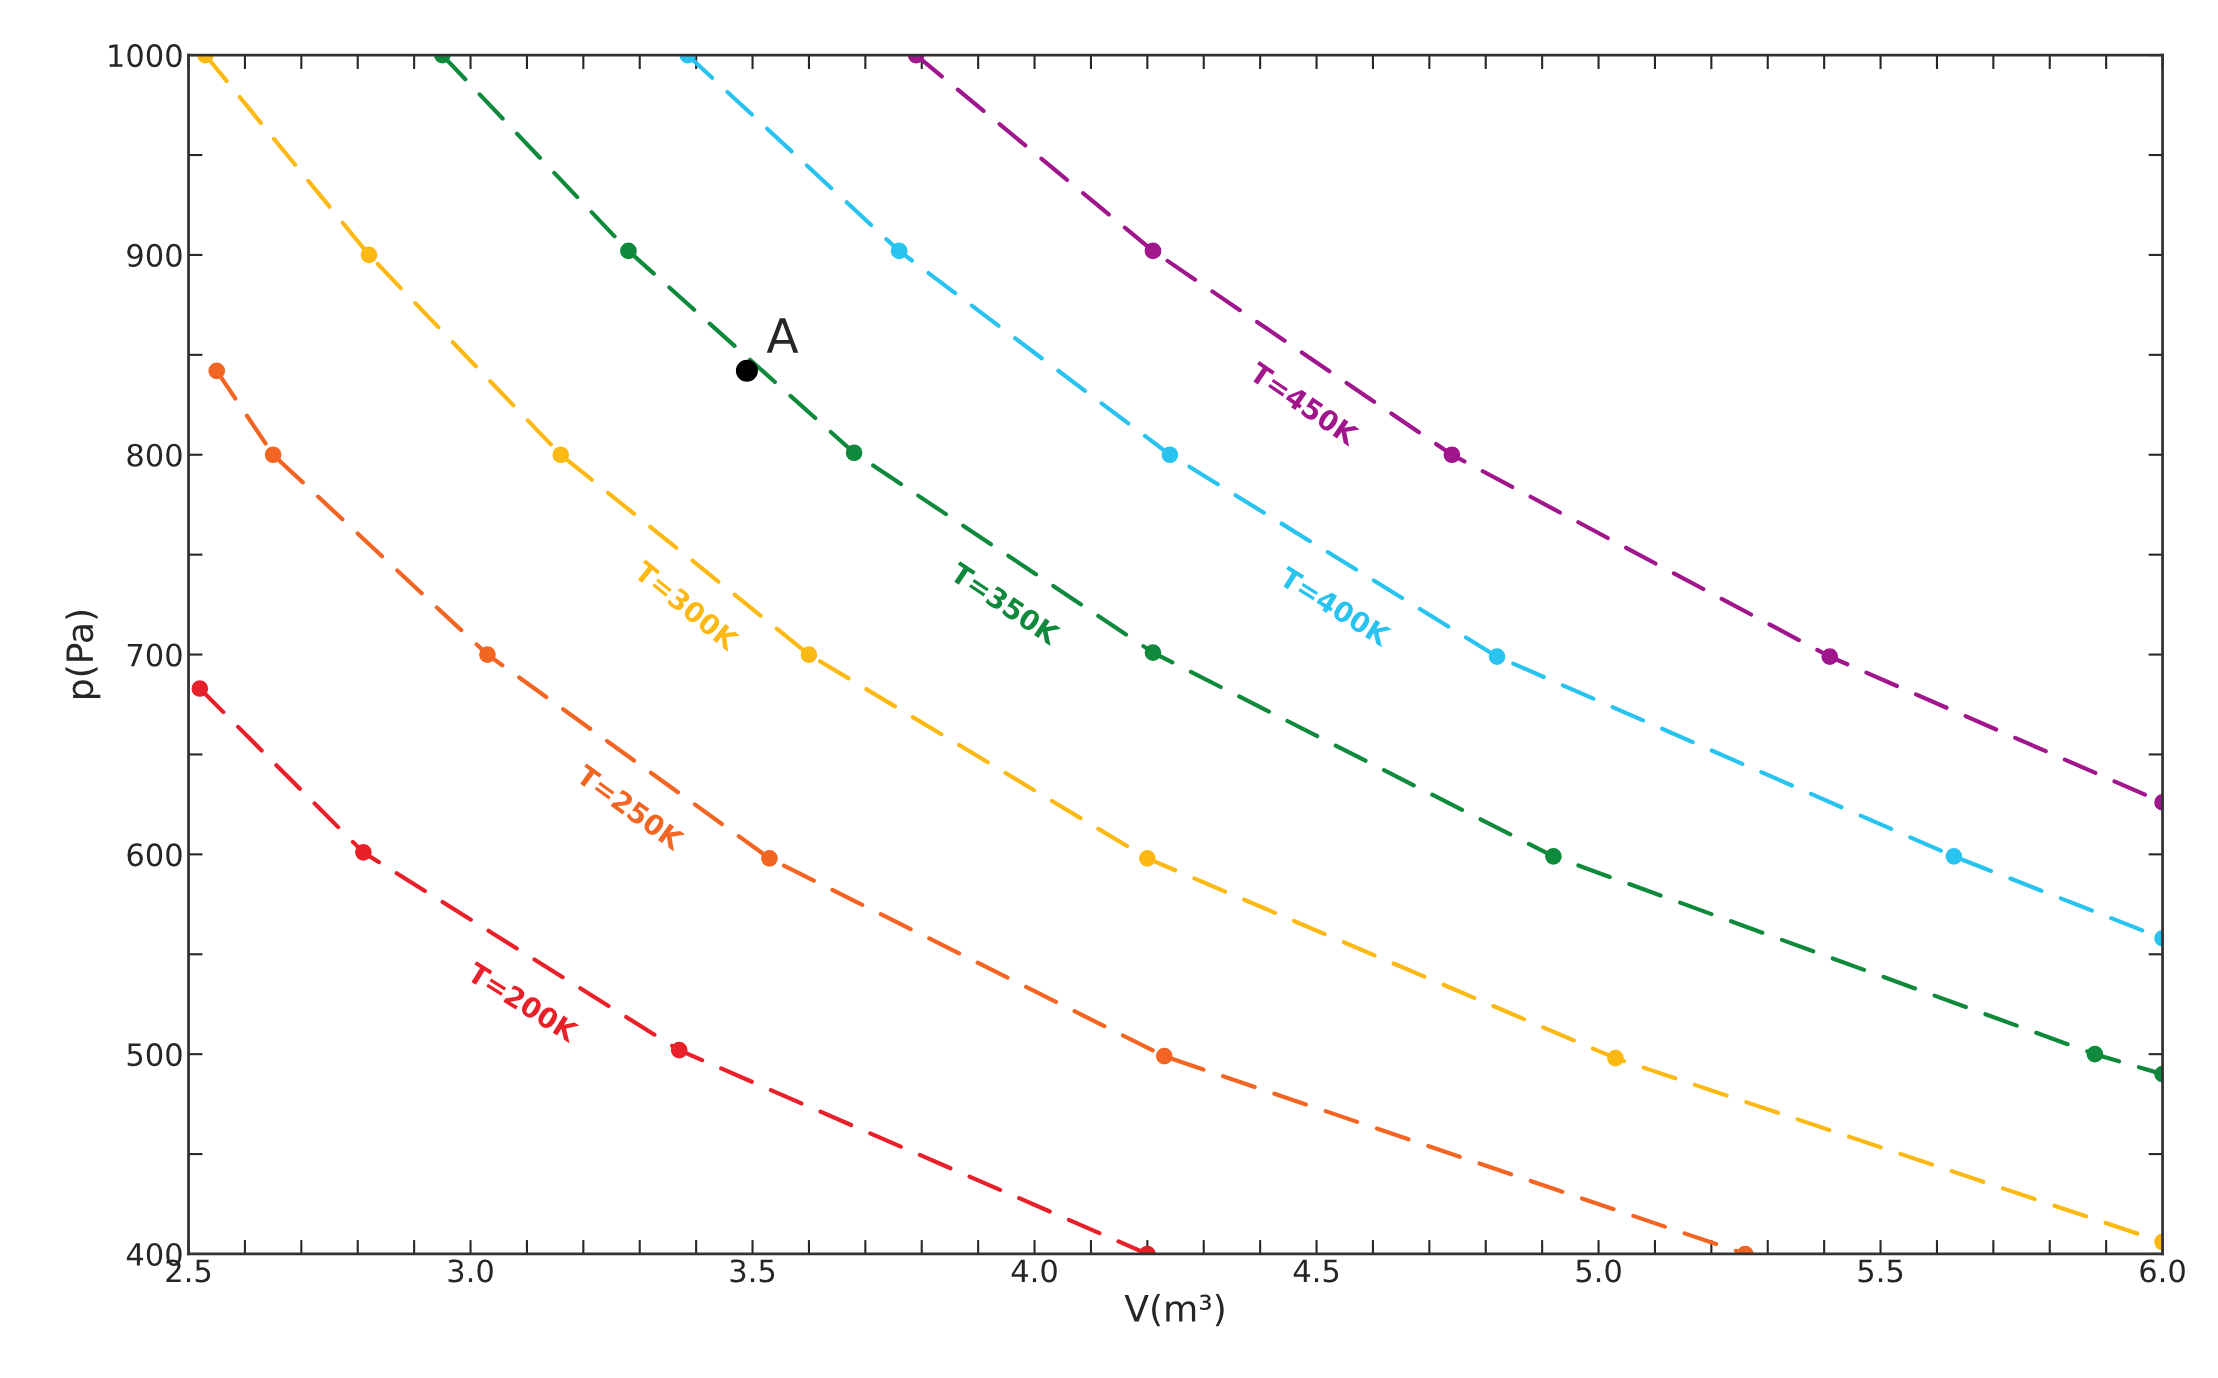 The width and height of the screenshot is (2218, 1378). What do you see at coordinates (1034, 1271) in the screenshot?
I see `x-tick-label: 4.0` at bounding box center [1034, 1271].